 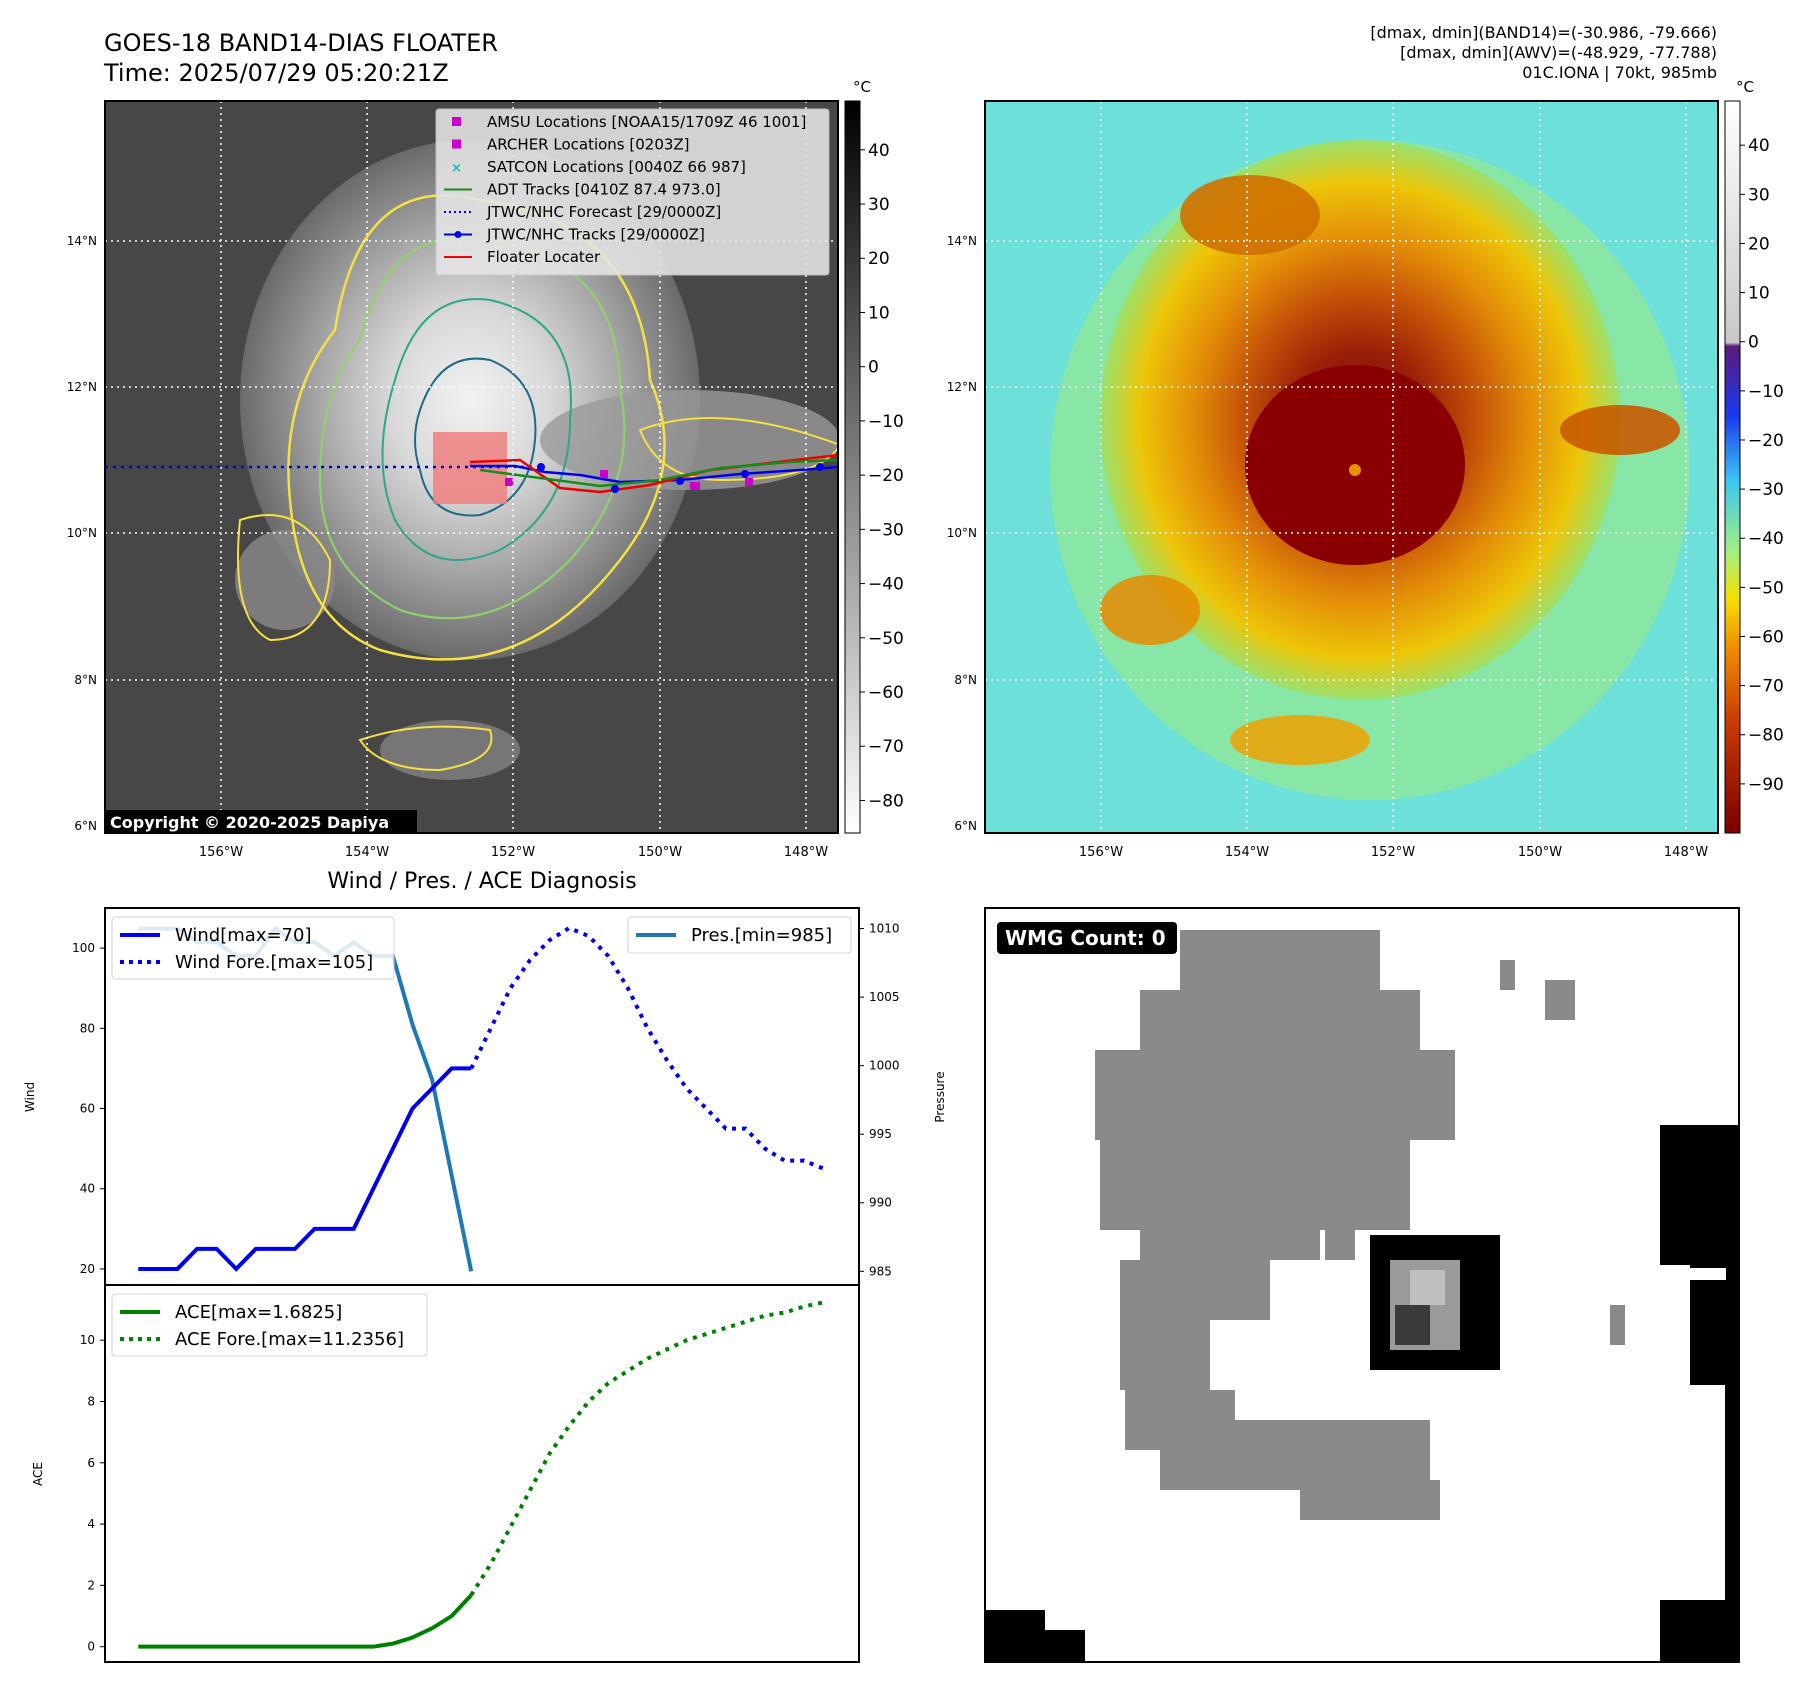 What do you see at coordinates (962, 241) in the screenshot?
I see `lat-label-right-14: 14°N` at bounding box center [962, 241].